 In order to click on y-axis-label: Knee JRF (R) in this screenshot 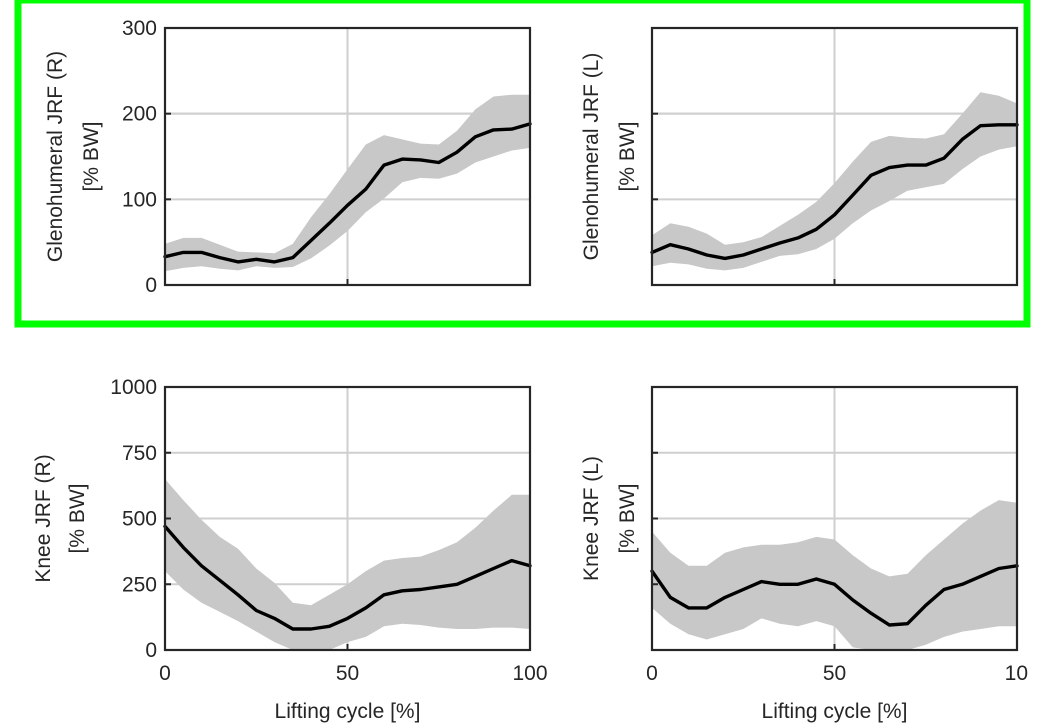, I will do `click(43, 518)`.